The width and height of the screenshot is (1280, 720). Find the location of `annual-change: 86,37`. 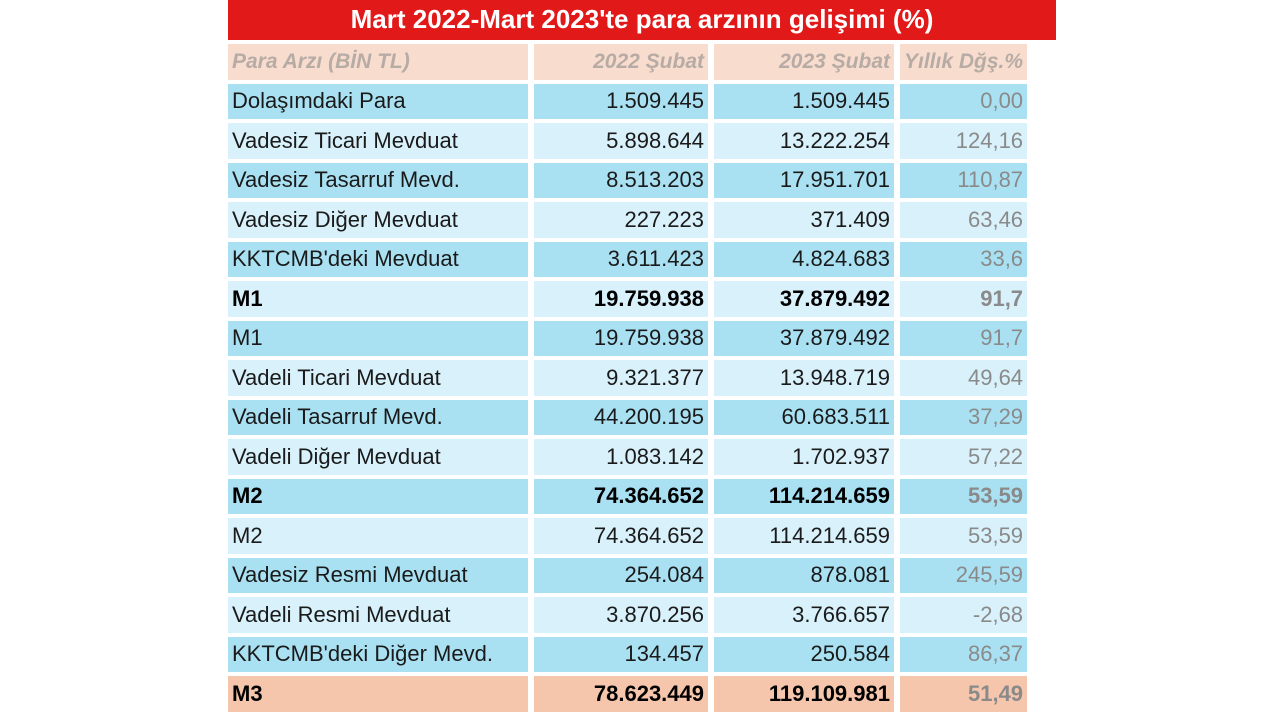

annual-change: 86,37 is located at coordinates (964, 654).